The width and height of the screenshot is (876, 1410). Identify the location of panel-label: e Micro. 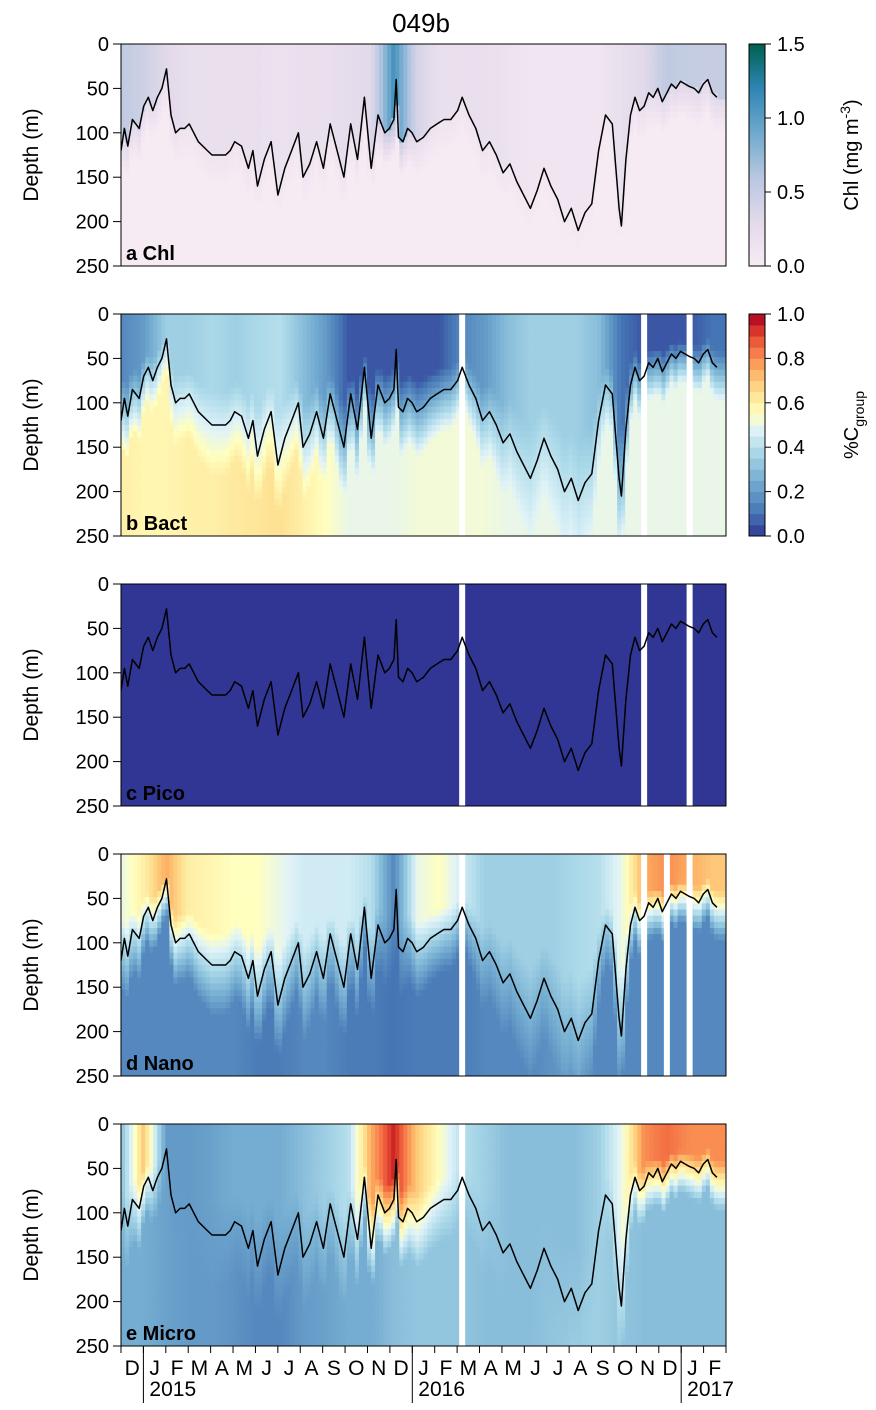
(161, 1334).